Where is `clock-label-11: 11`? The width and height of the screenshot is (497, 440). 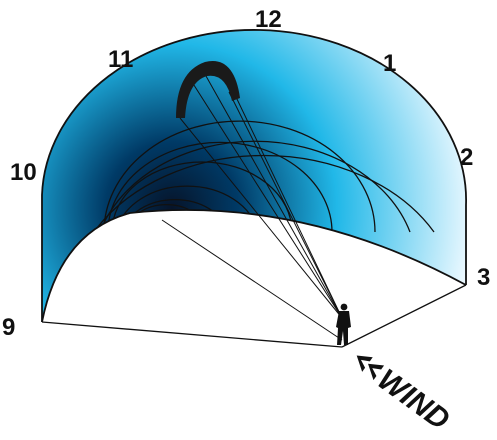
clock-label-11: 11 is located at coordinates (120, 59).